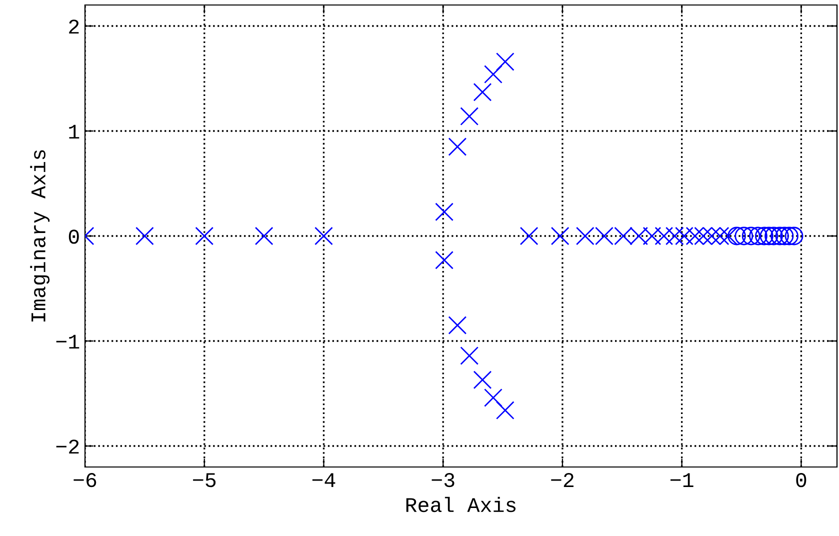 The height and width of the screenshot is (536, 839). I want to click on y-tick-label: 0, so click(73, 237).